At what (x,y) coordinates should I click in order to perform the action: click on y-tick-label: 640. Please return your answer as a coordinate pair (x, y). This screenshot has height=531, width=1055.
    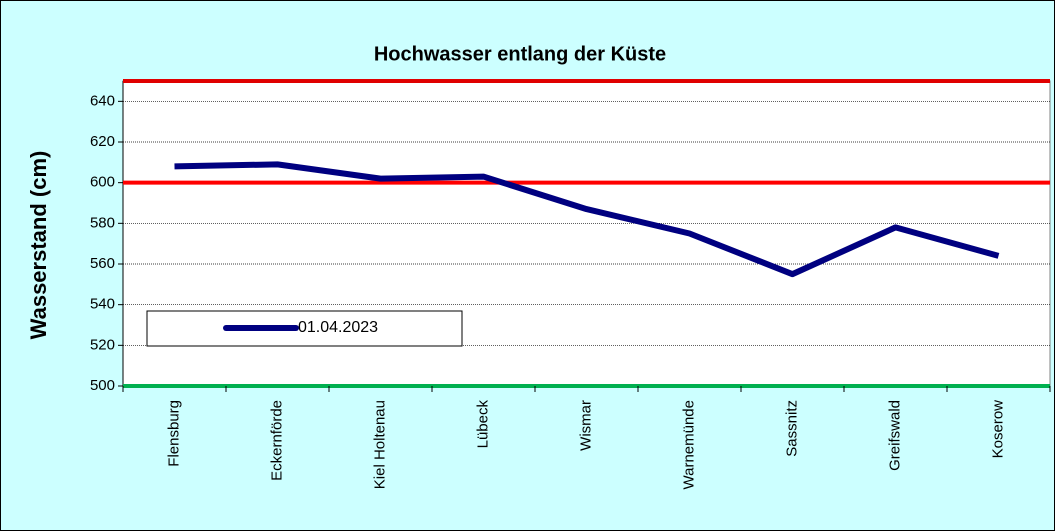
    Looking at the image, I should click on (102, 100).